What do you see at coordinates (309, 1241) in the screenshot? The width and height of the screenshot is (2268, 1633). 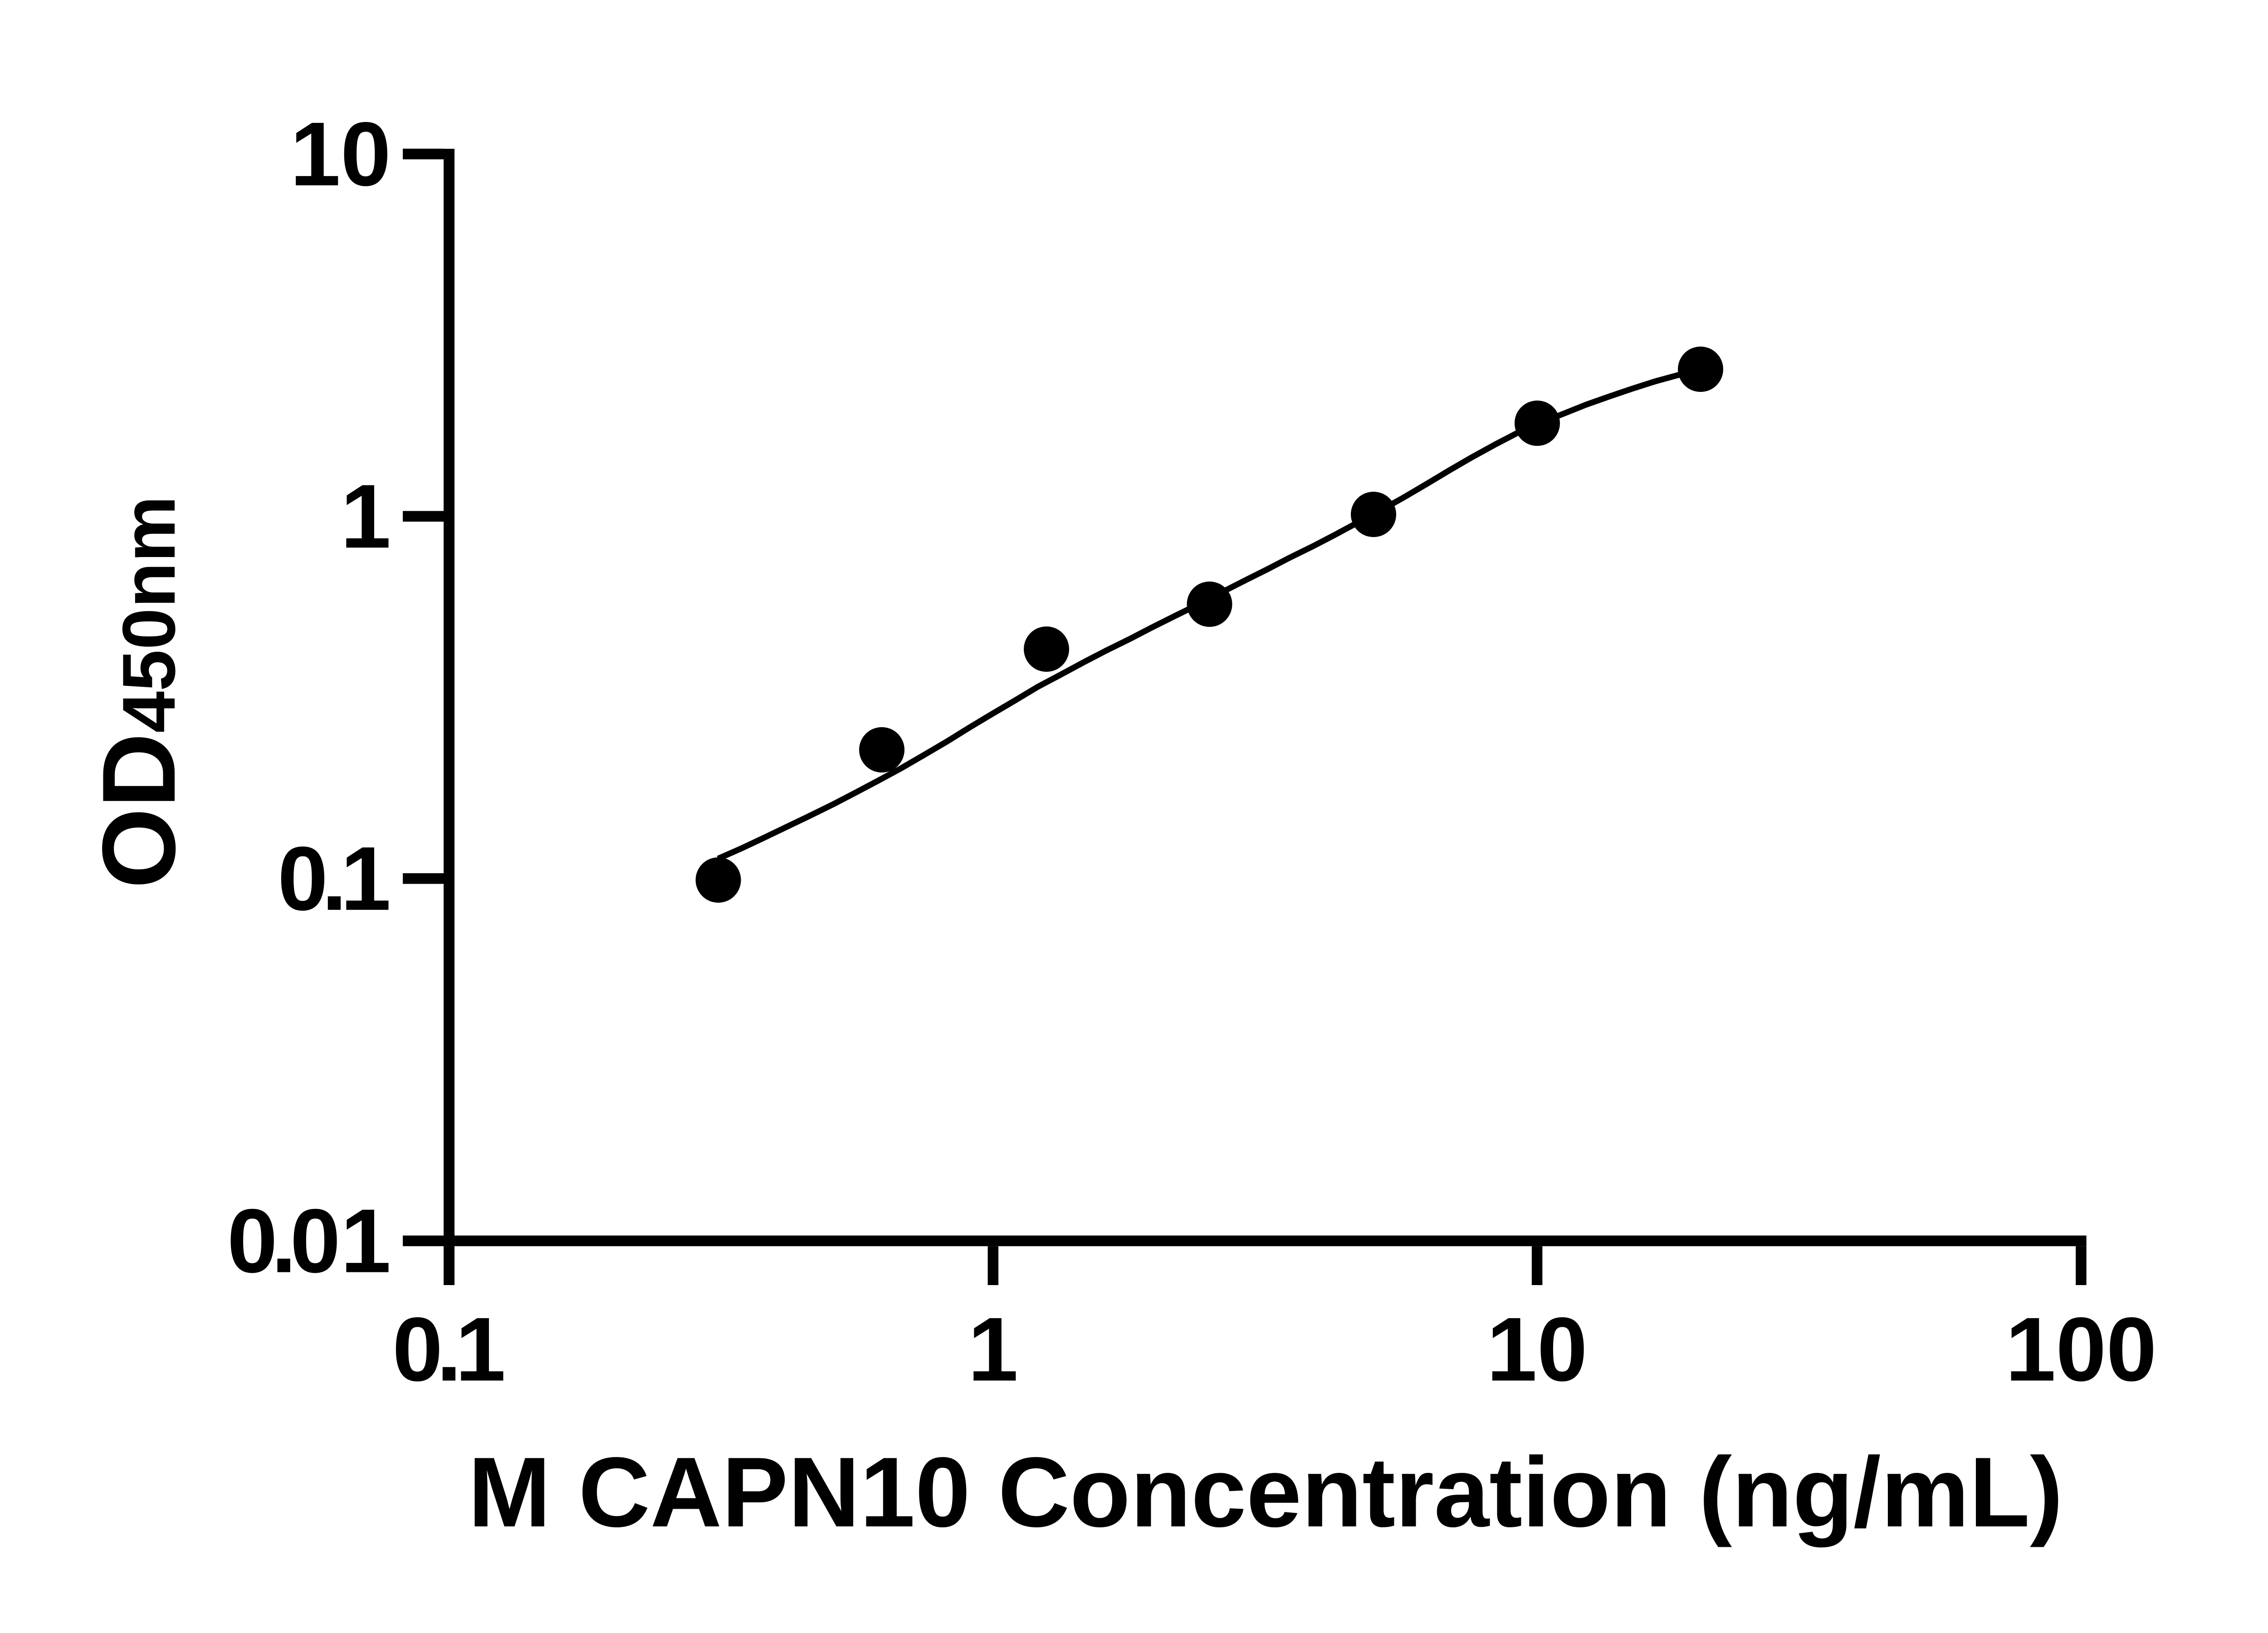 I see `svg-text: 0.01` at bounding box center [309, 1241].